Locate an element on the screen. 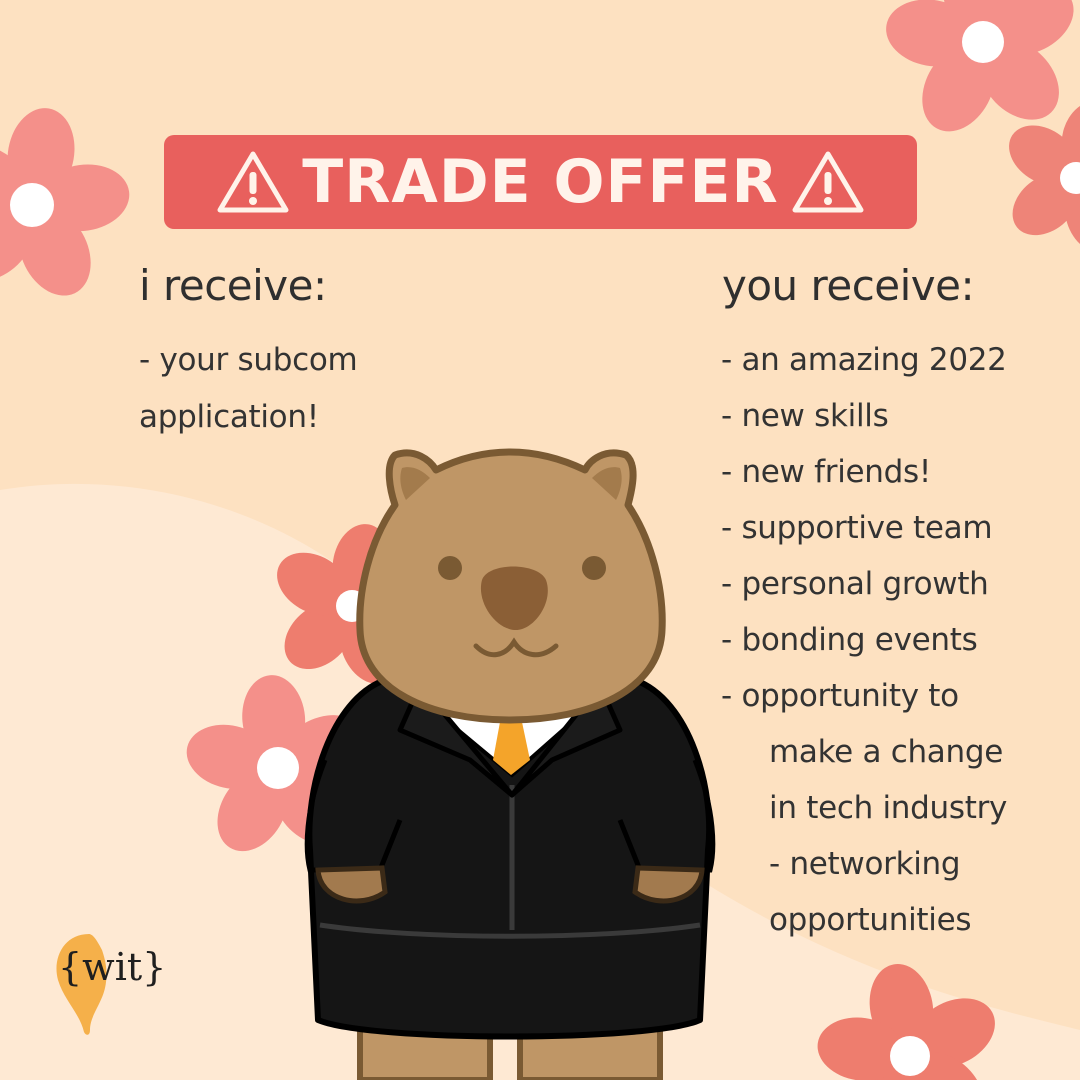  list-item: - opportunity to is located at coordinates (840, 696).